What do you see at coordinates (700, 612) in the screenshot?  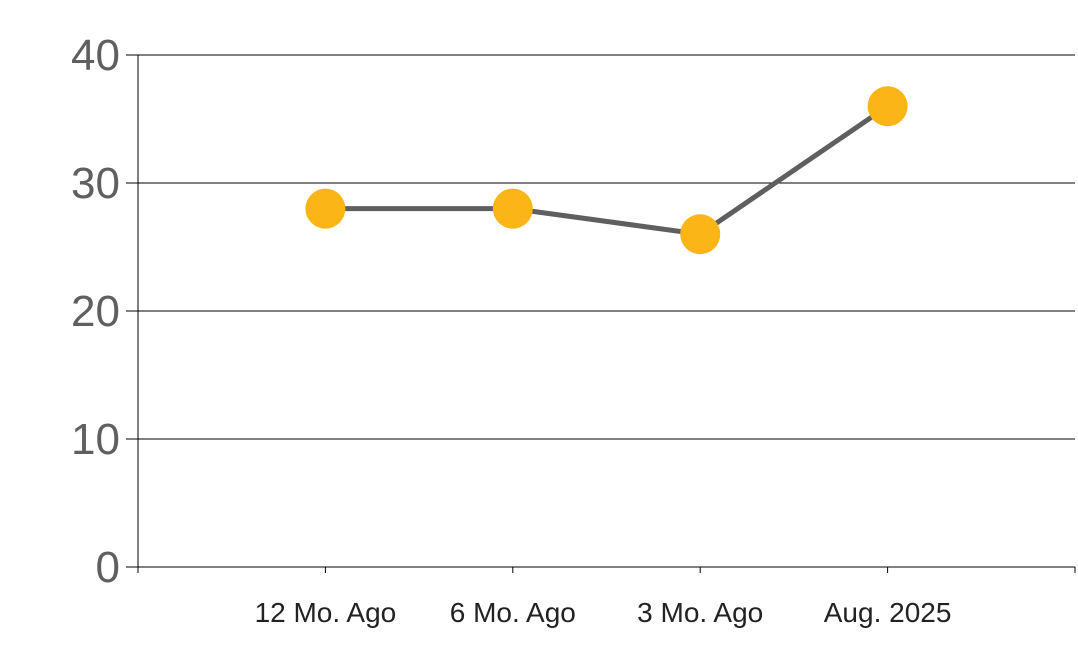 I see `x-tick-label: 3 Mo. Ago` at bounding box center [700, 612].